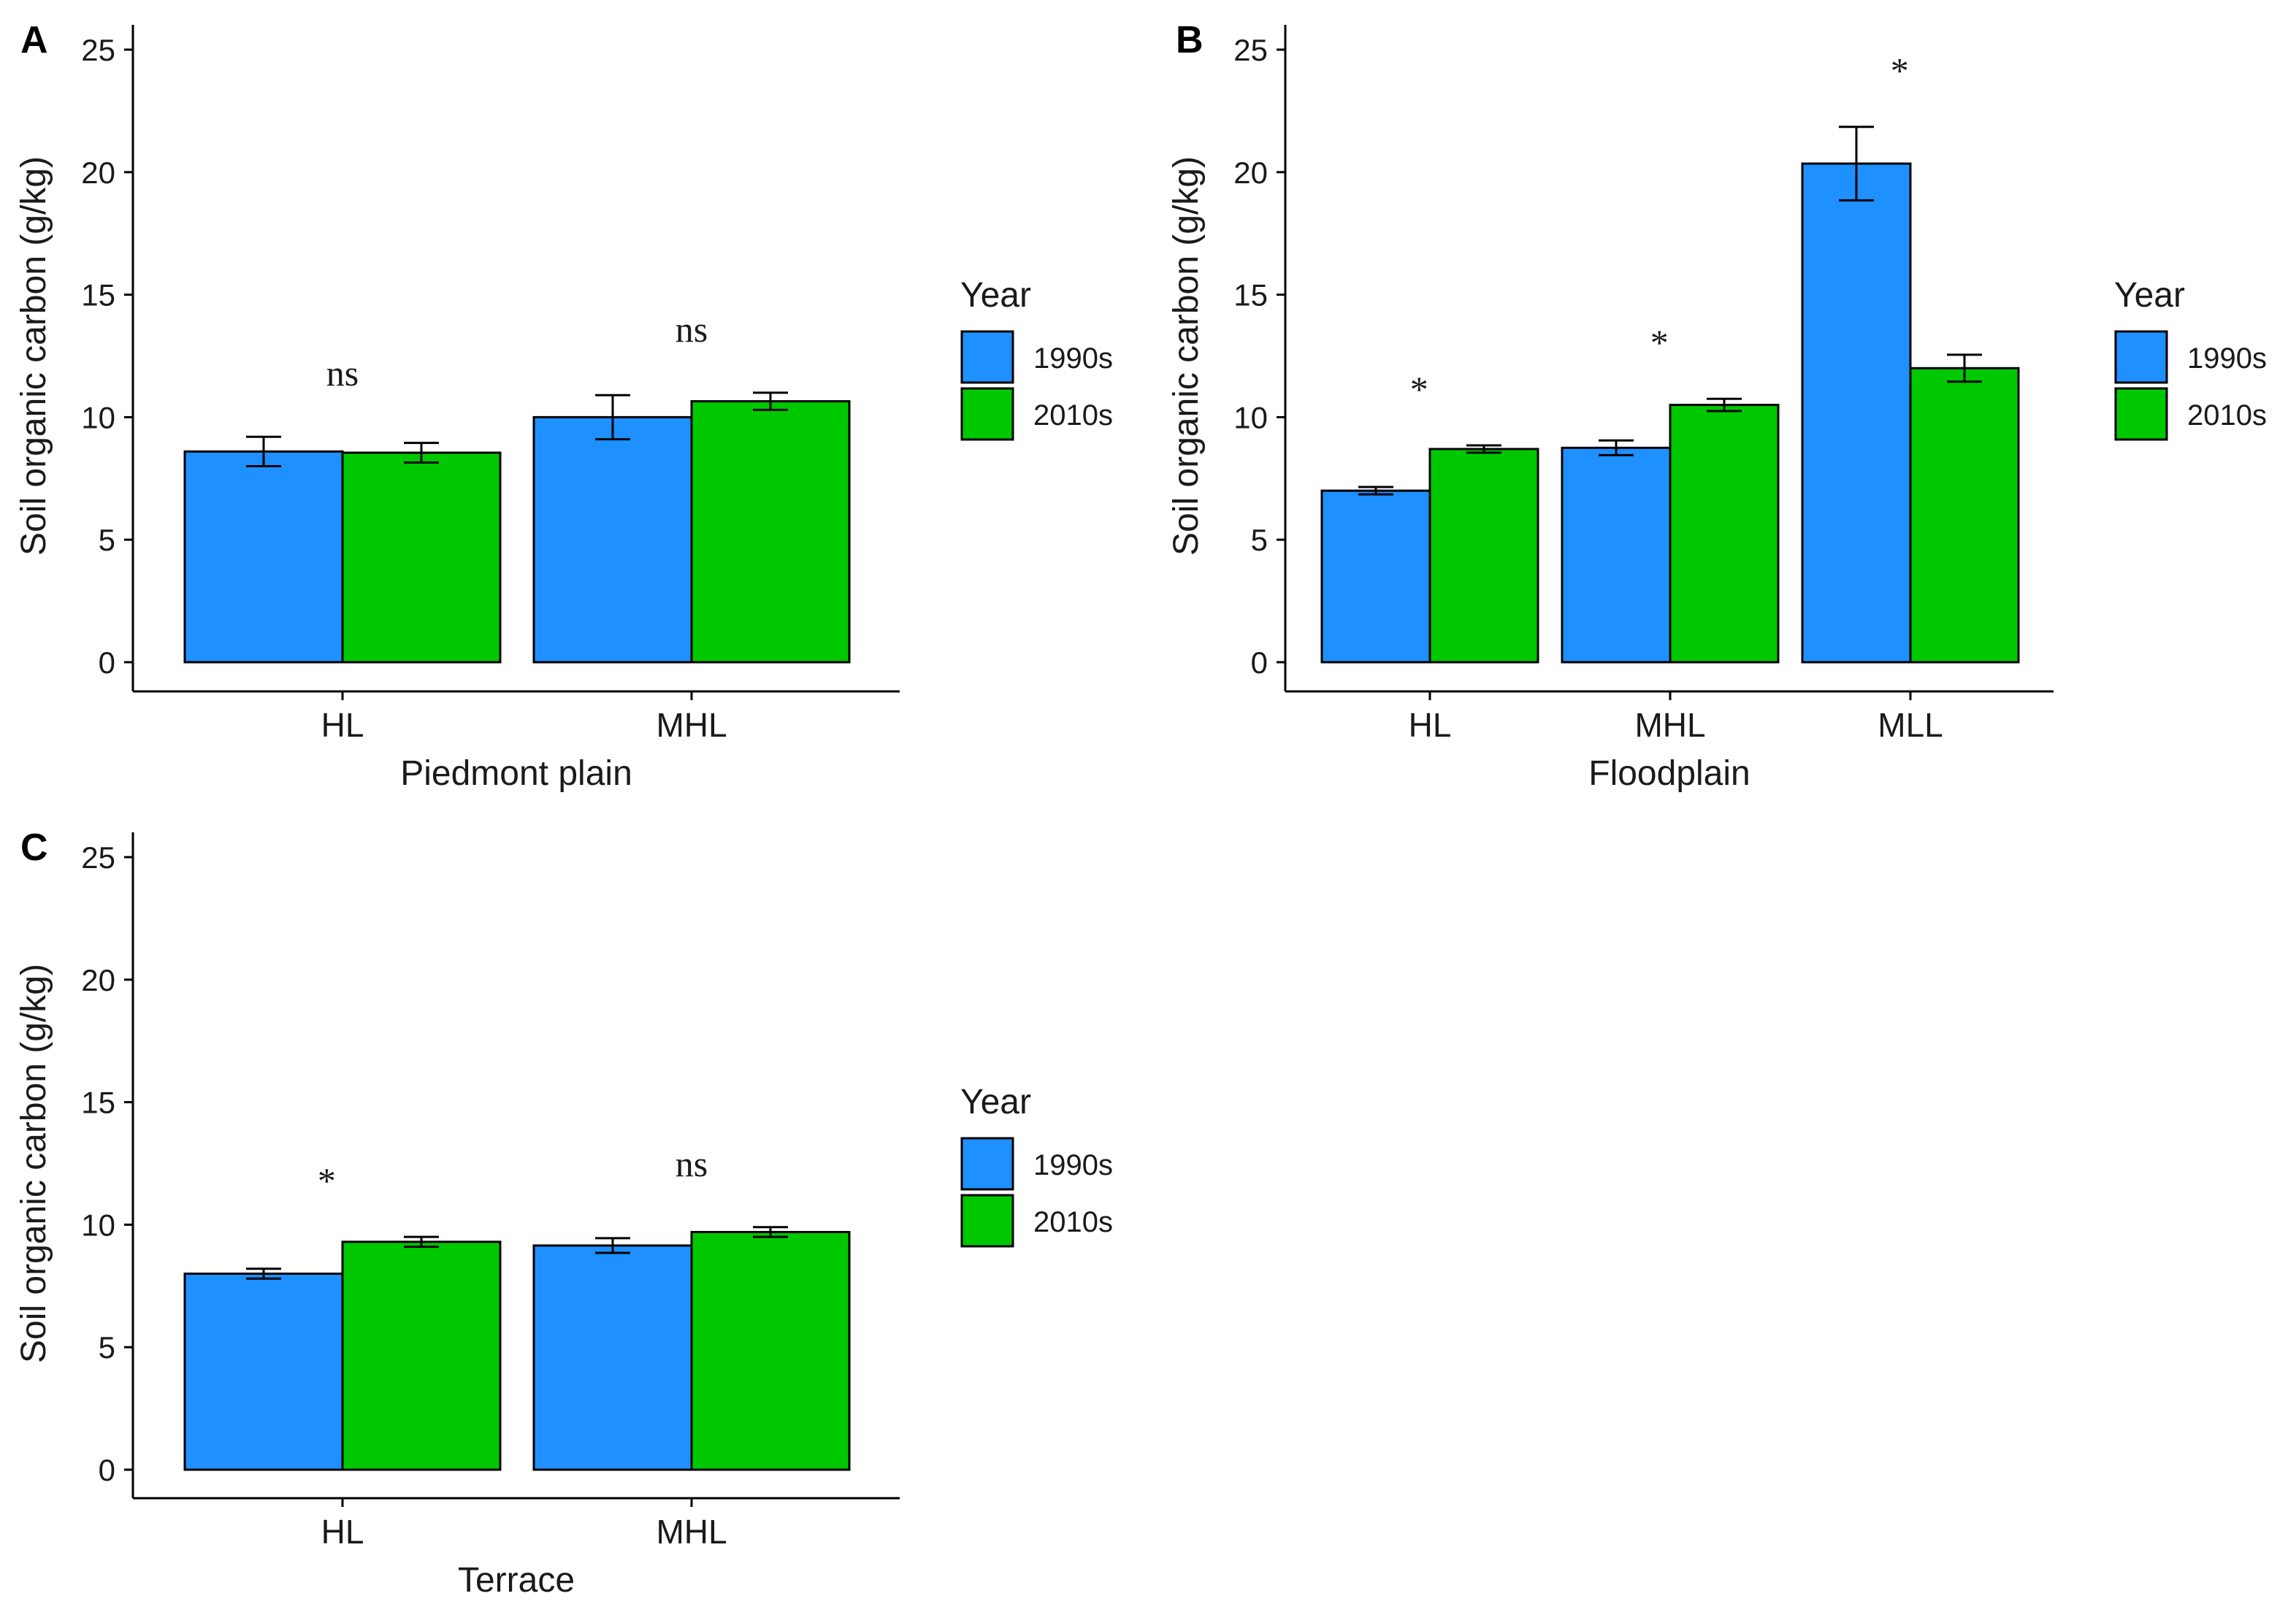  Describe the element at coordinates (34, 40) in the screenshot. I see `panel-letter: A` at that location.